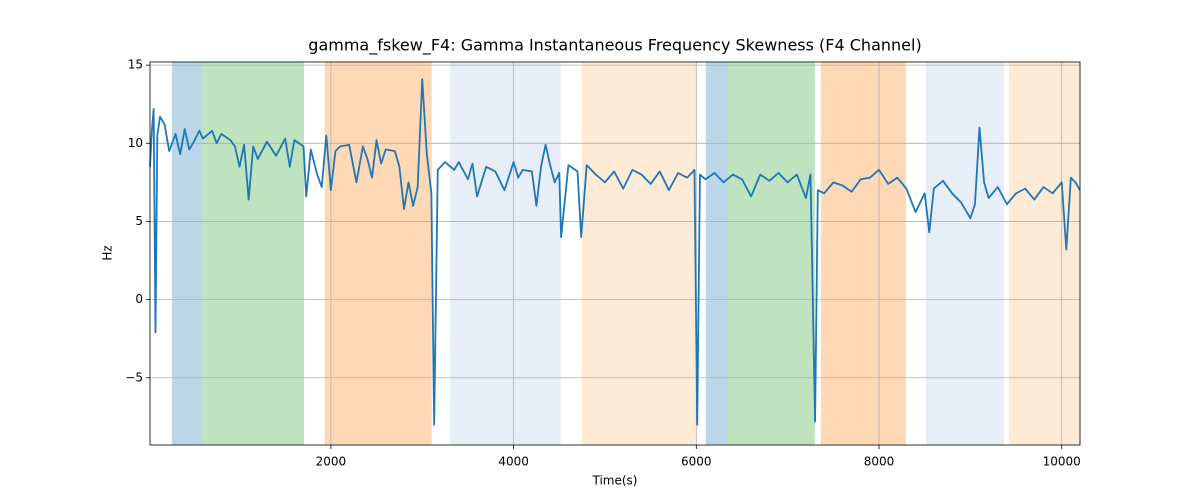 The height and width of the screenshot is (500, 1200). What do you see at coordinates (139, 299) in the screenshot?
I see `y-tick-label: 0` at bounding box center [139, 299].